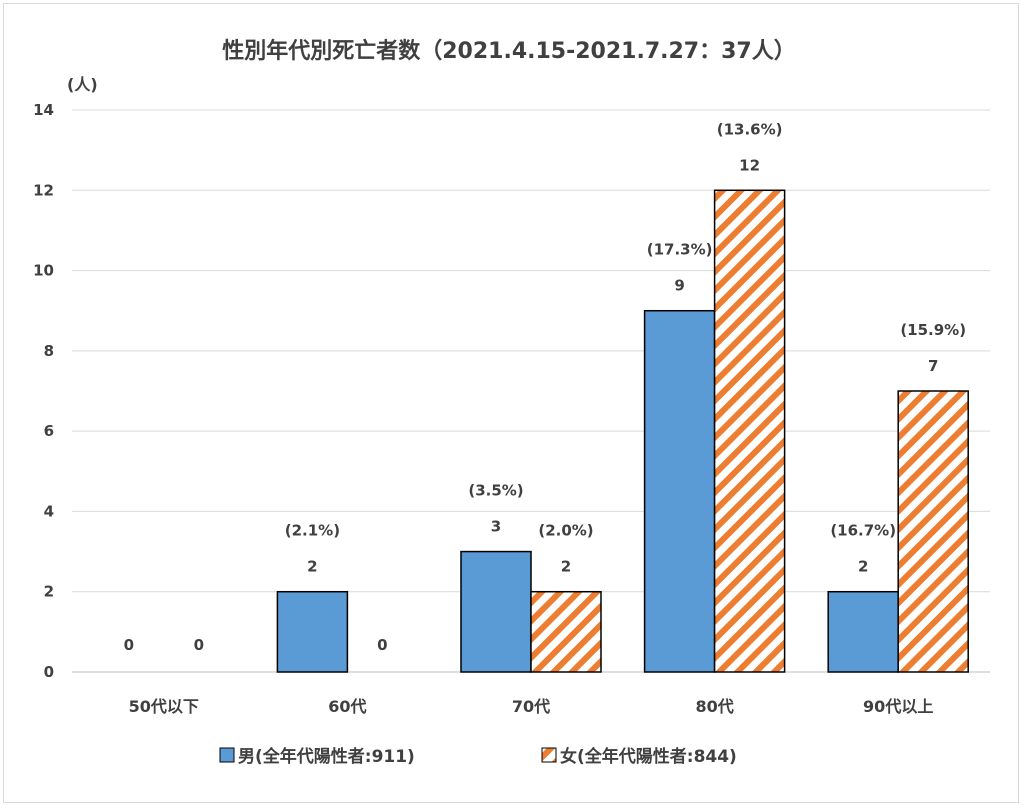 The height and width of the screenshot is (810, 1026). I want to click on y-tick-label: 0, so click(49, 672).